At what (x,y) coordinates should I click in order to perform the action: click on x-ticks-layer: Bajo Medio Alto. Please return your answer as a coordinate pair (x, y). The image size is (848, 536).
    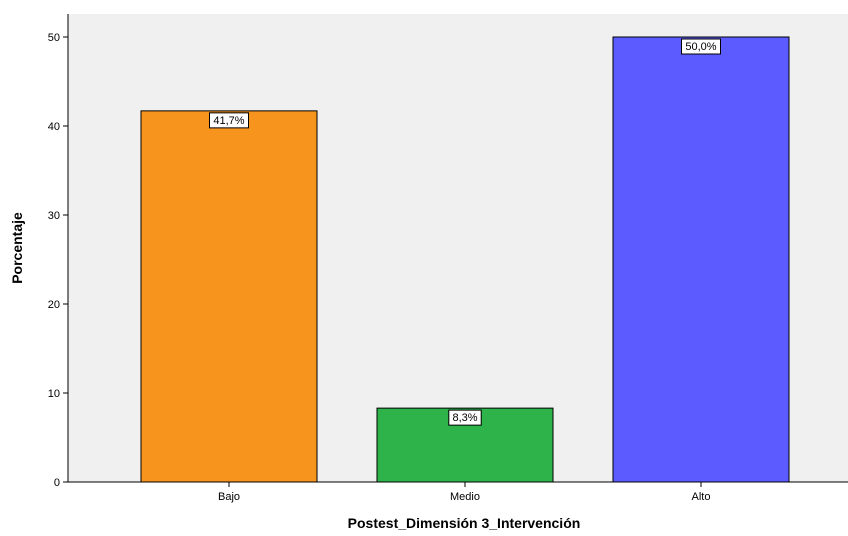
    Looking at the image, I should click on (464, 492).